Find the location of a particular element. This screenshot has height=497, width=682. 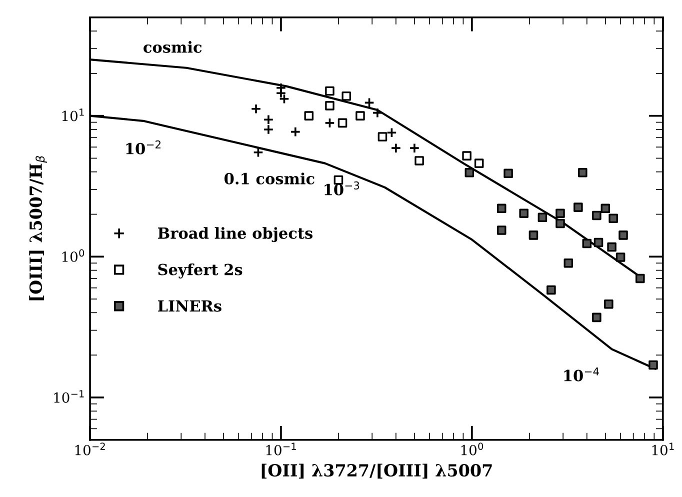

annotation: 10$^{−3}$ is located at coordinates (342, 188).